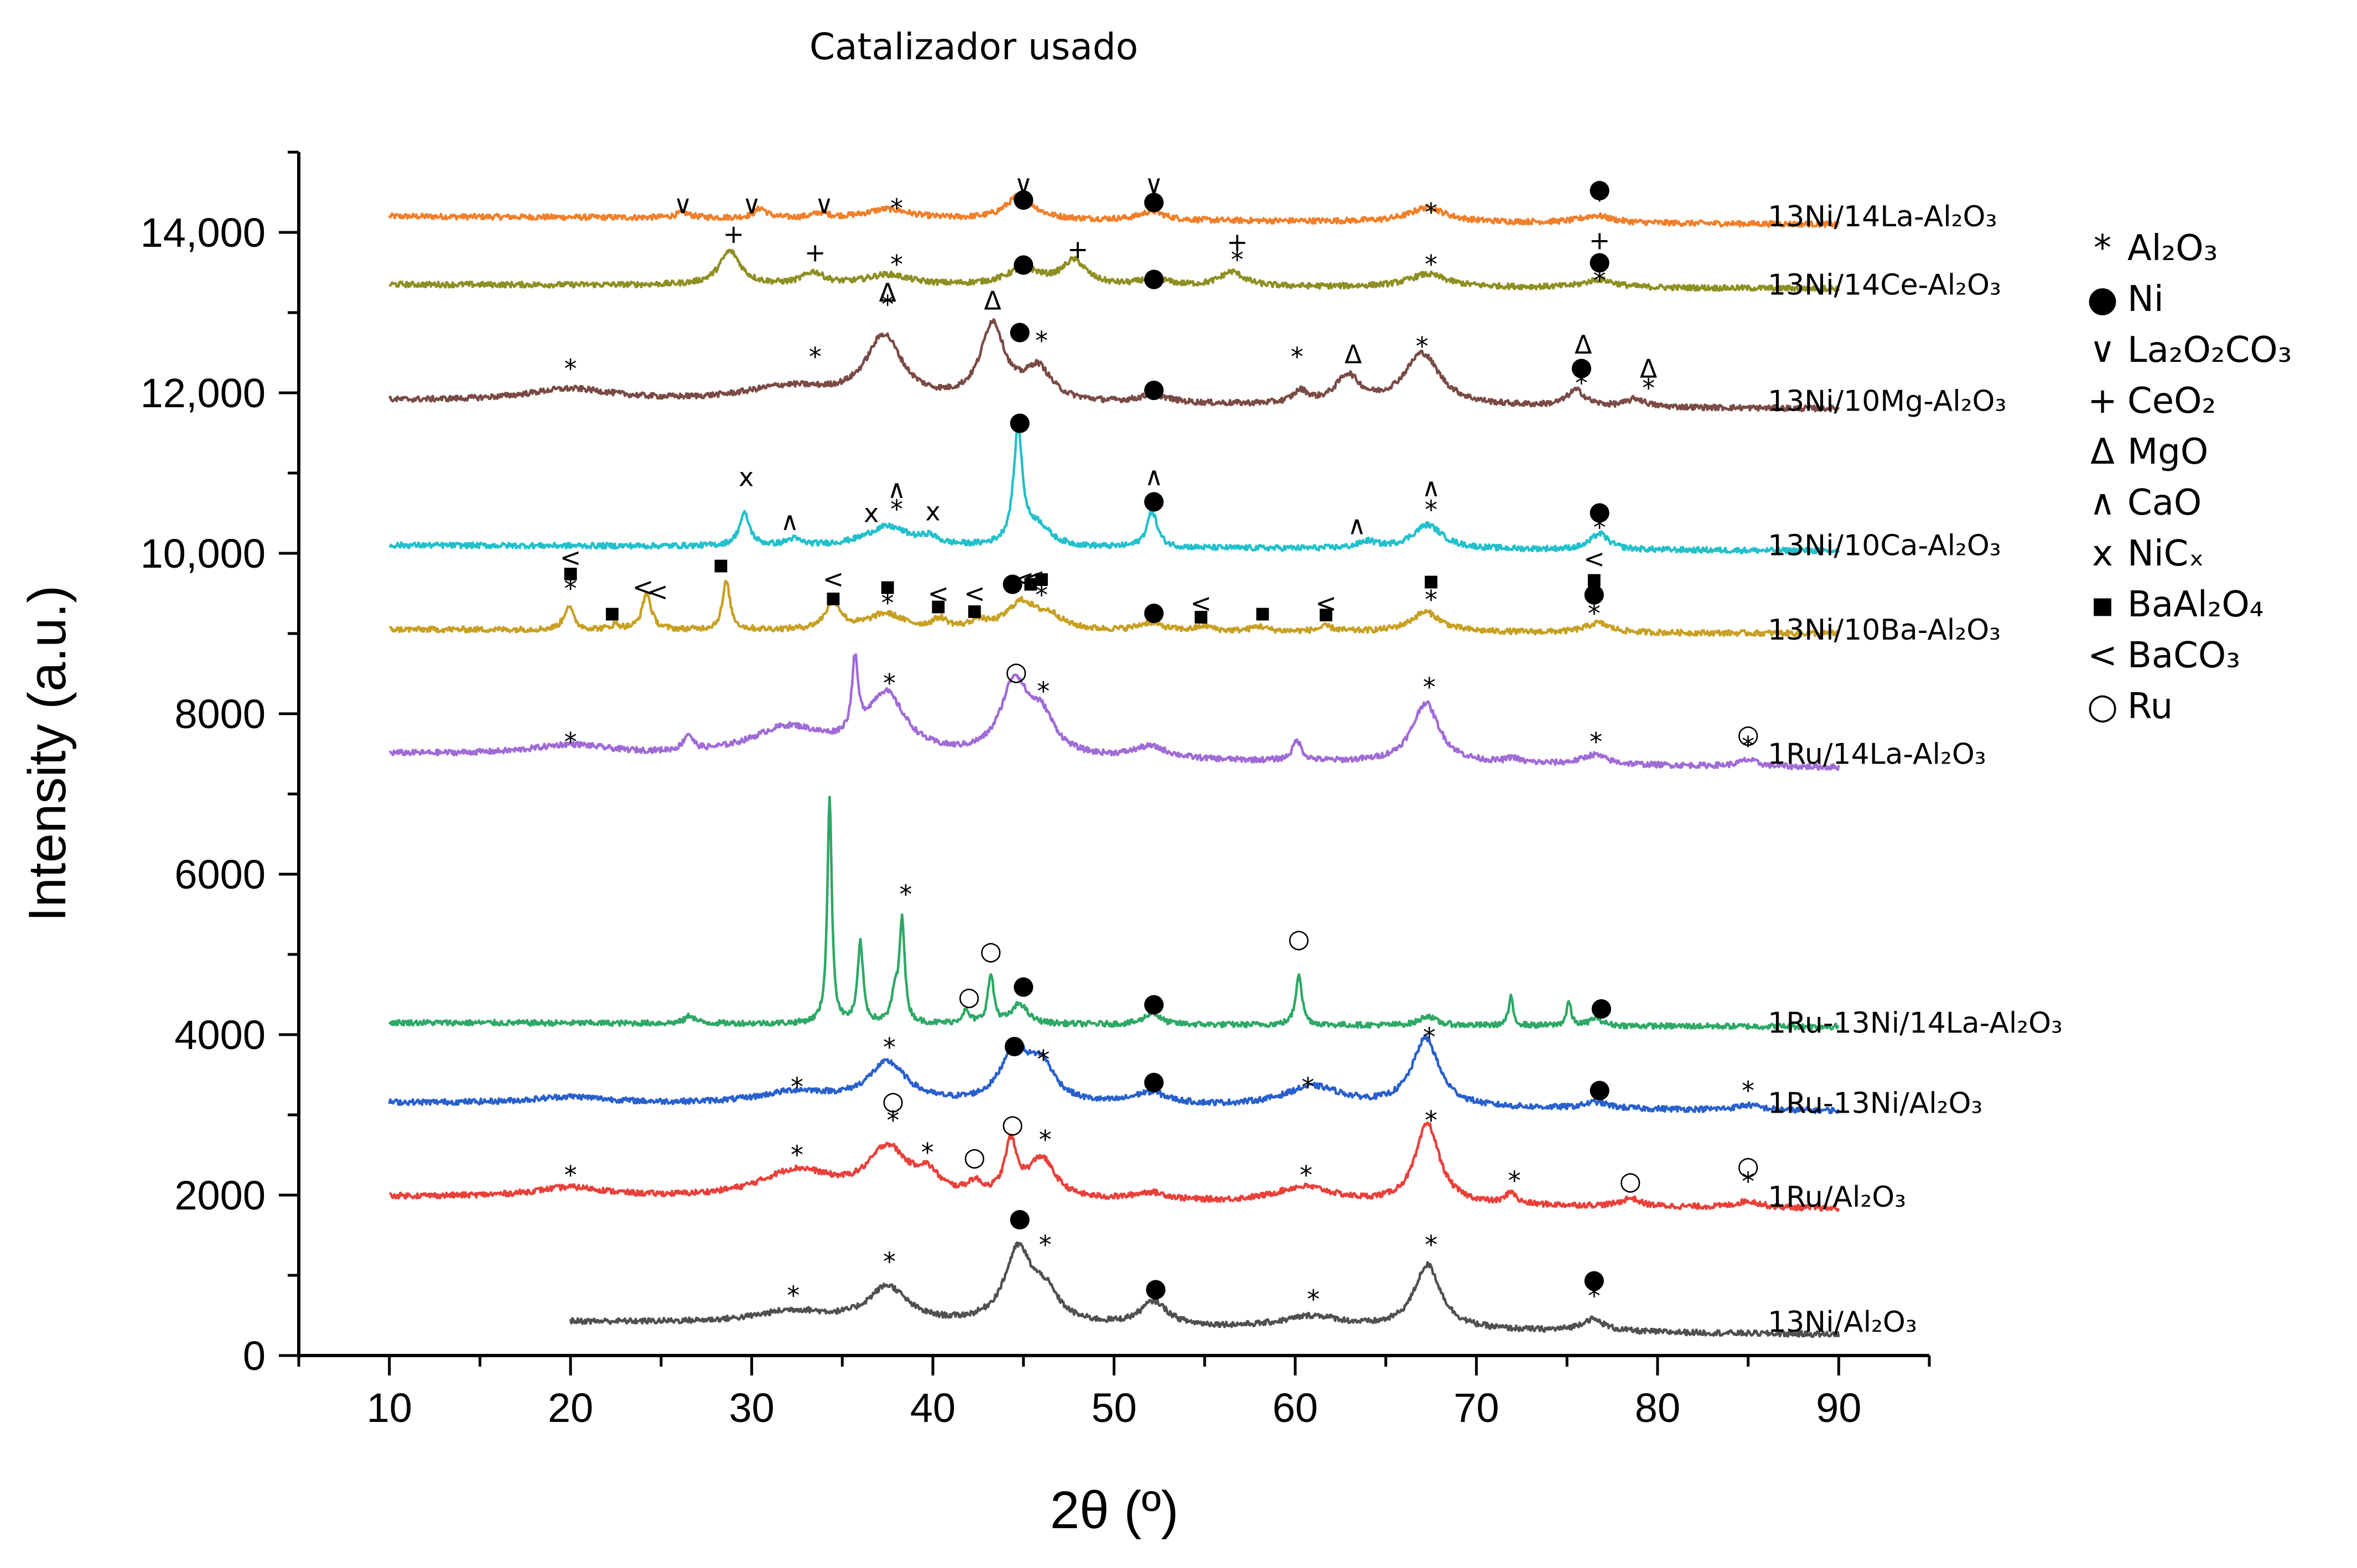  What do you see at coordinates (1296, 1408) in the screenshot?
I see `x-tick-label: 60` at bounding box center [1296, 1408].